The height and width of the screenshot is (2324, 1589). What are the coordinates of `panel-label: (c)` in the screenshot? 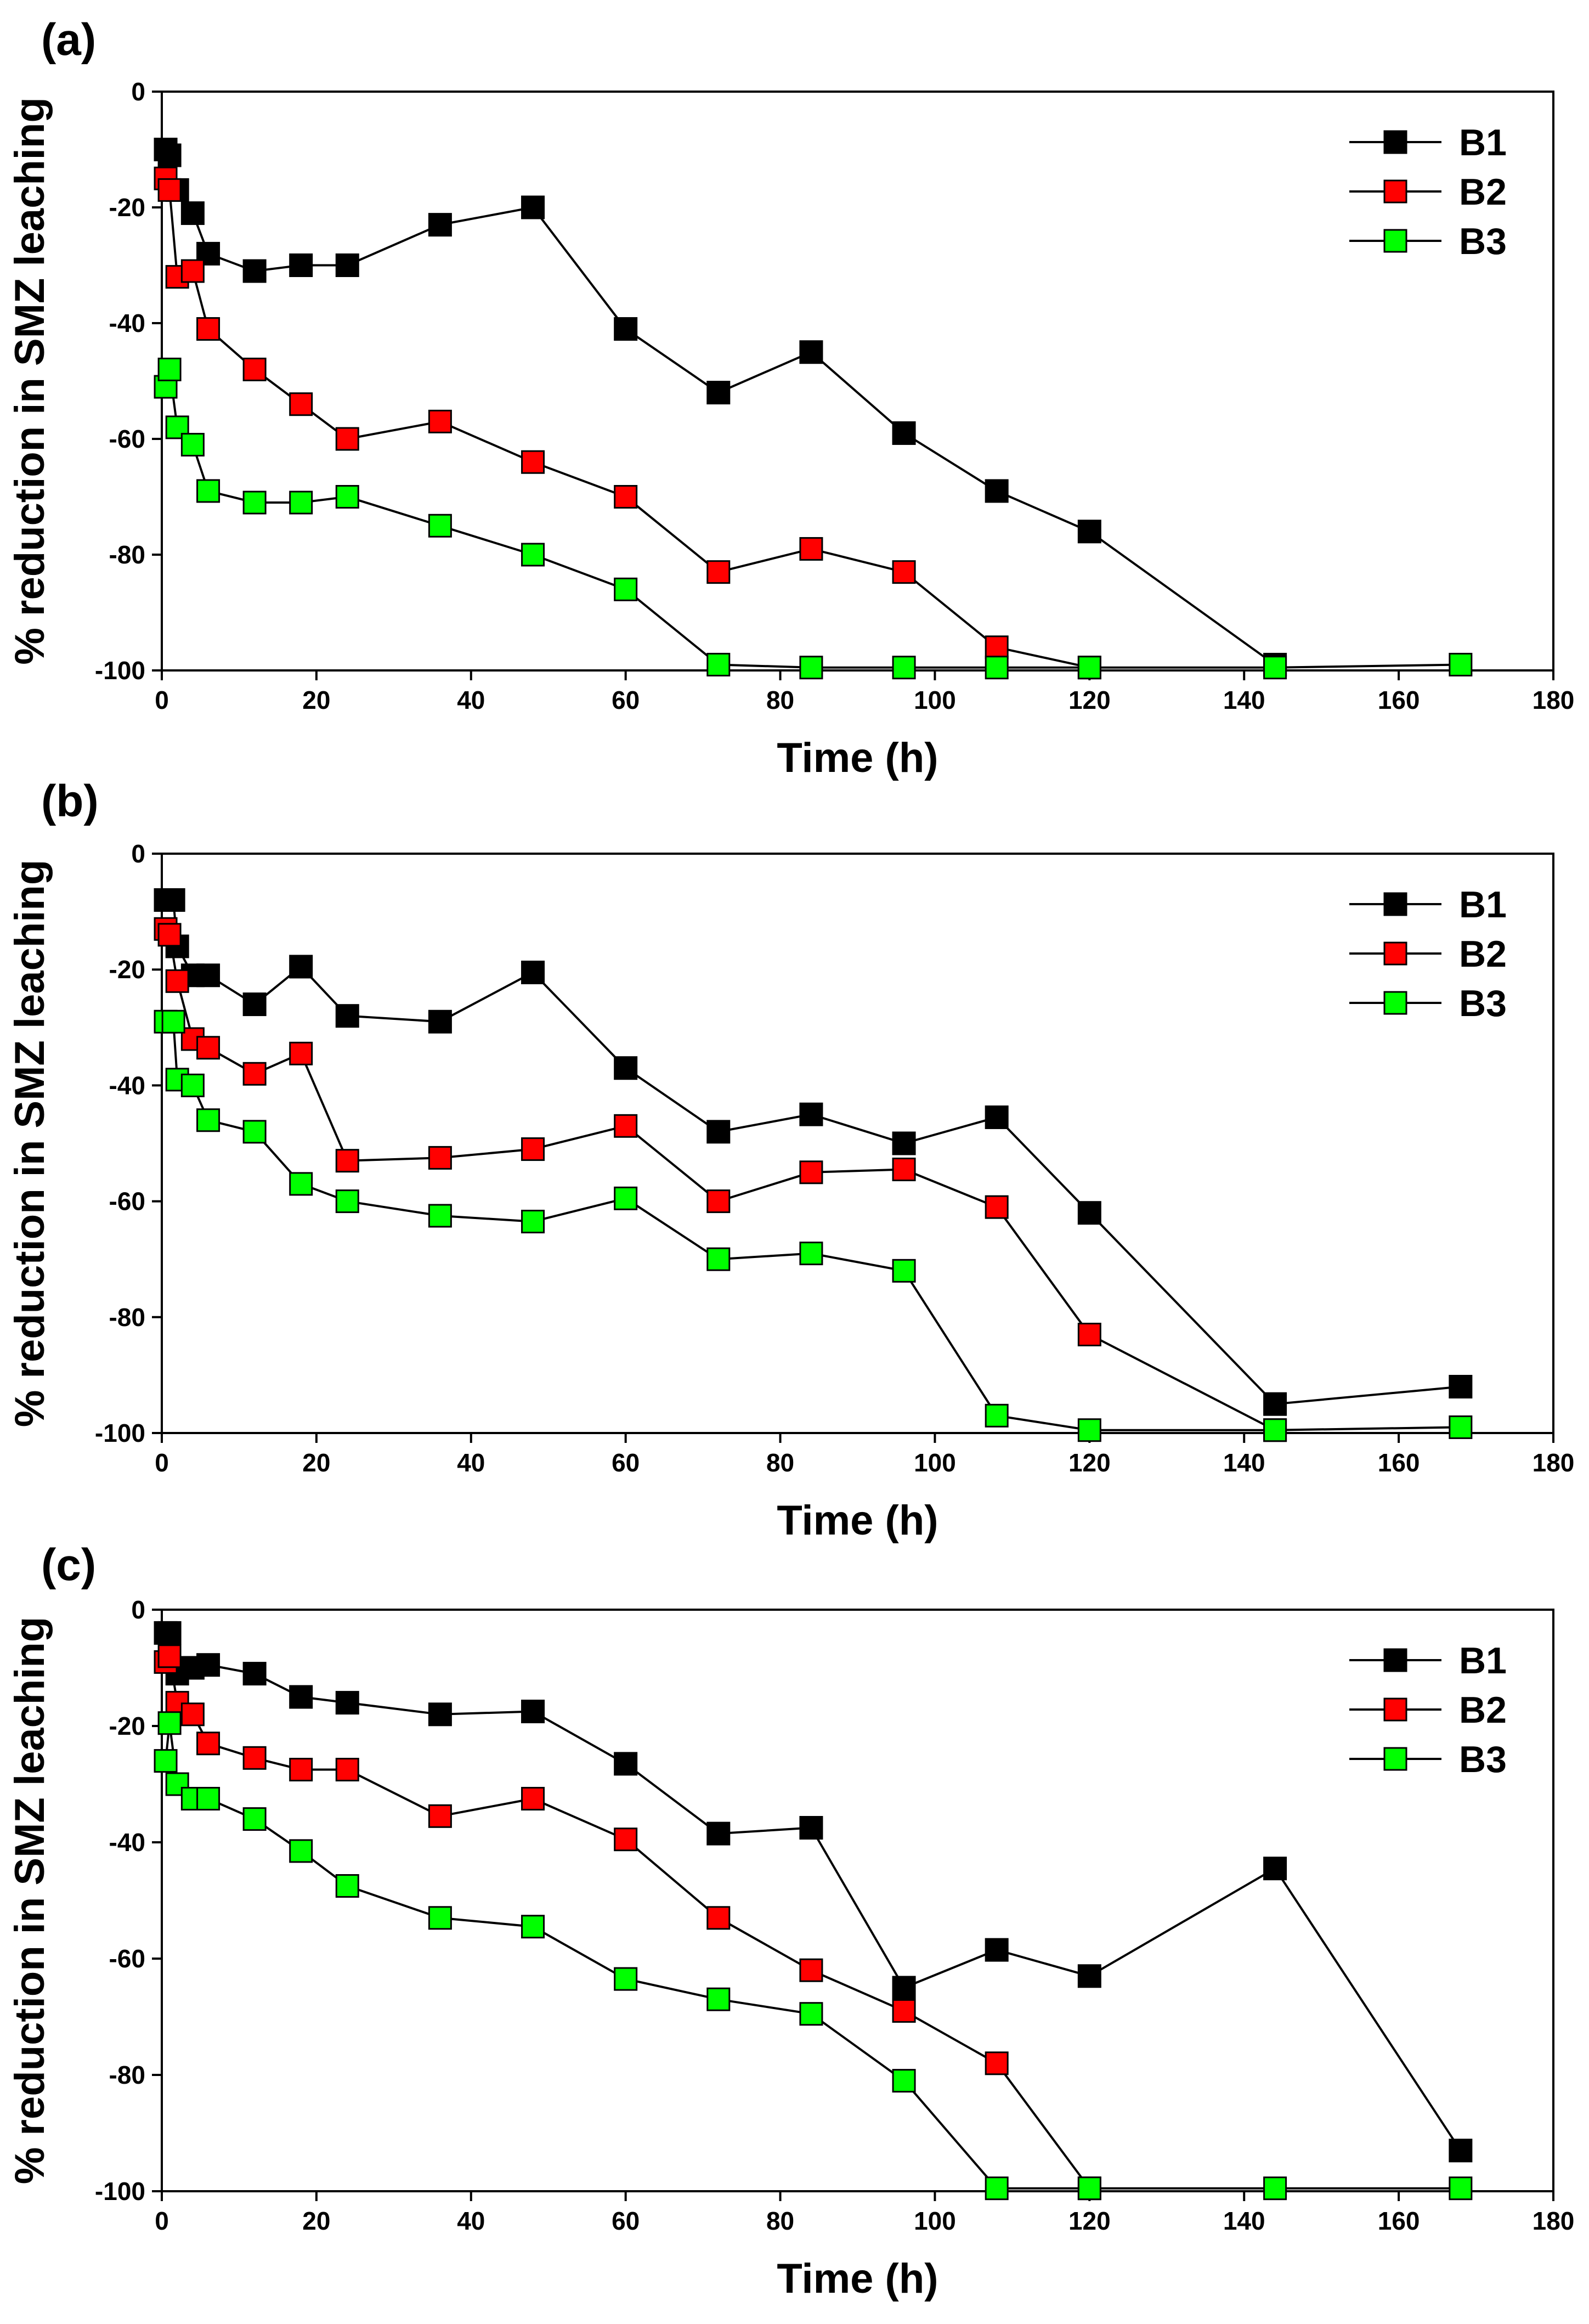 It's located at (68, 1565).